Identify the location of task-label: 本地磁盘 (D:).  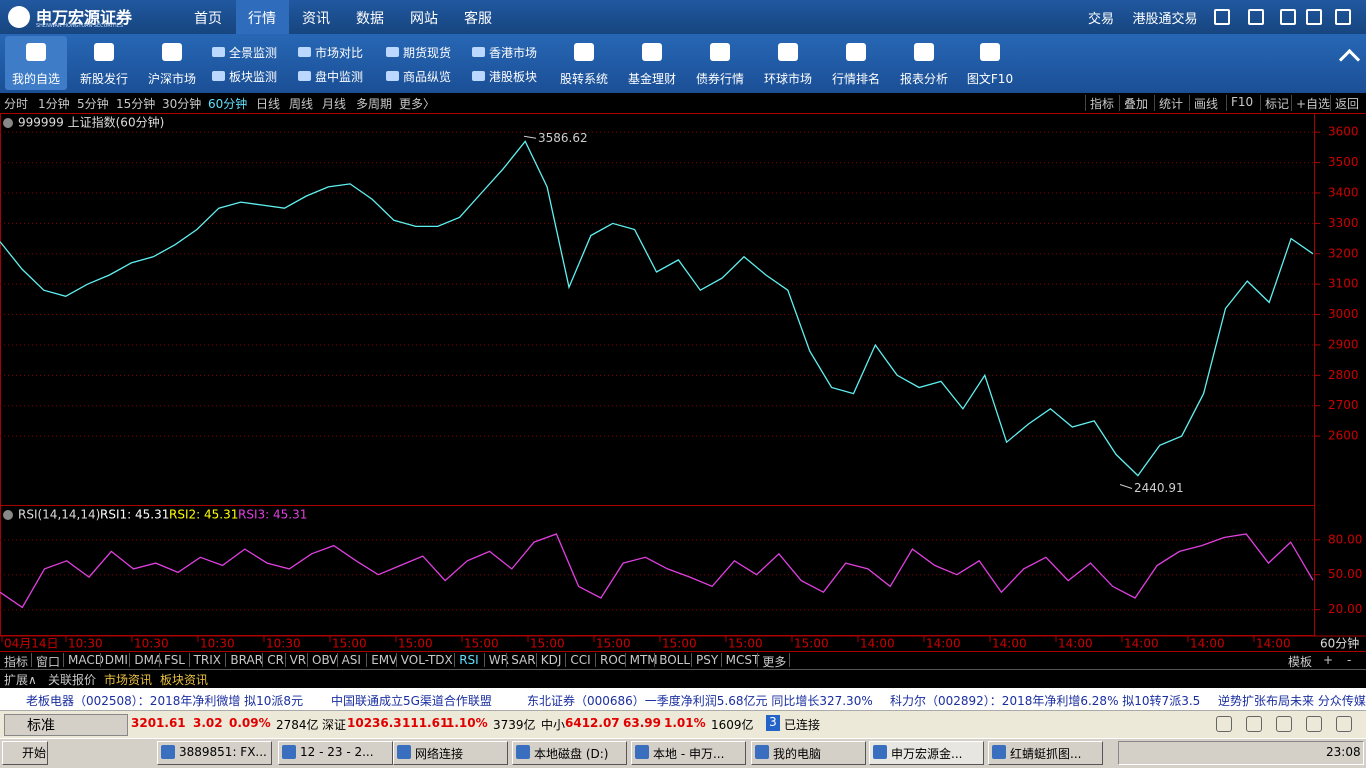
(571, 754).